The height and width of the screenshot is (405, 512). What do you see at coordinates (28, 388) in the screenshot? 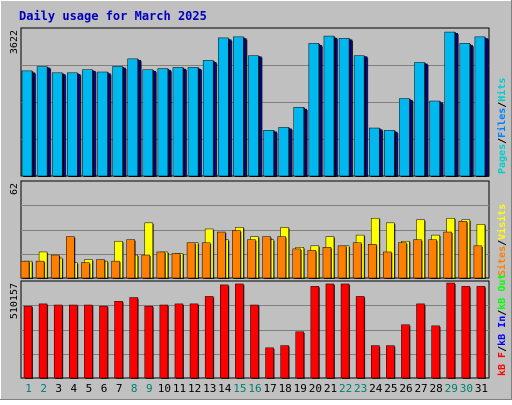
I see `x-tick-label: 1` at bounding box center [28, 388].